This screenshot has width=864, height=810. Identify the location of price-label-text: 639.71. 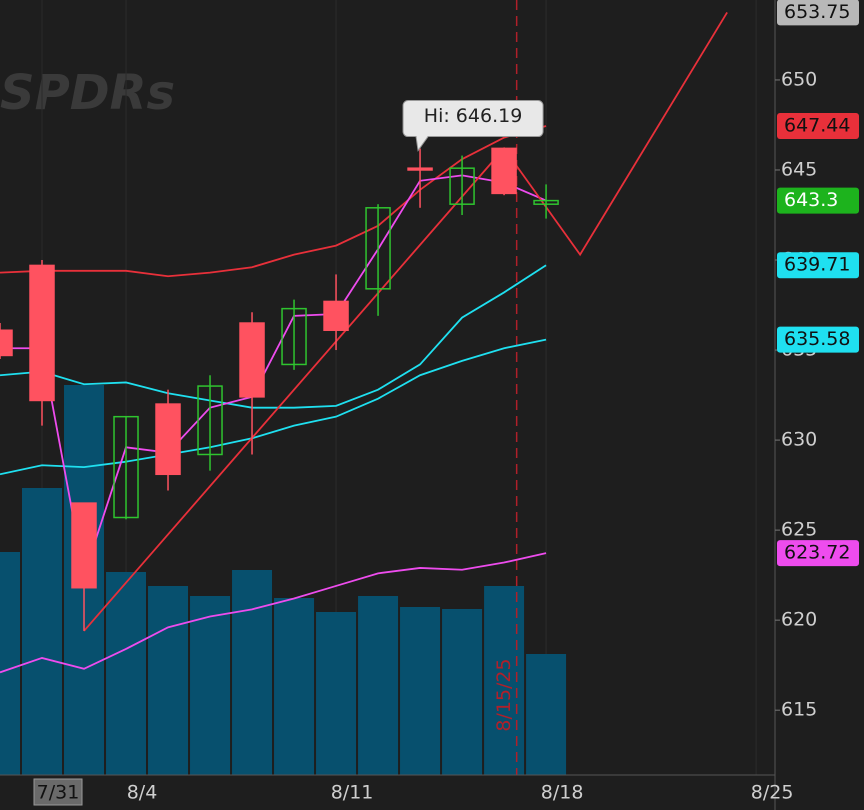
(817, 265).